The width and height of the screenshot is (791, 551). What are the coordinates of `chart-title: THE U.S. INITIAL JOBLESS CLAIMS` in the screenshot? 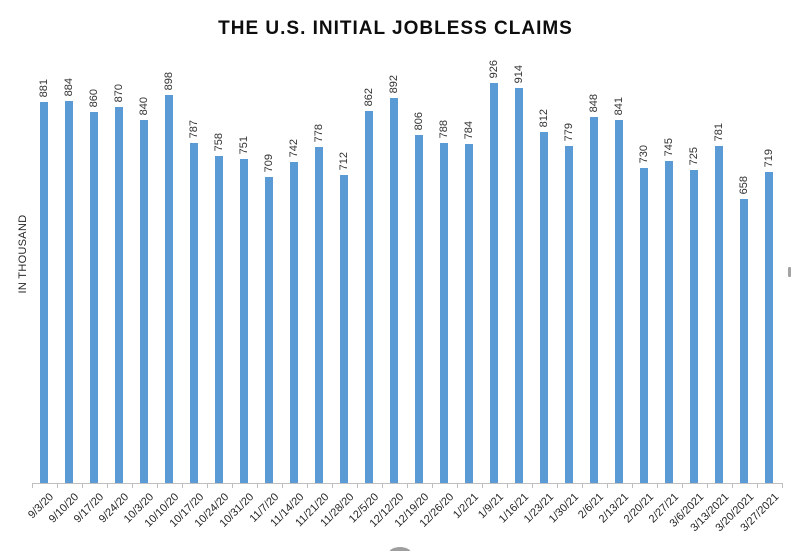 It's located at (395, 28).